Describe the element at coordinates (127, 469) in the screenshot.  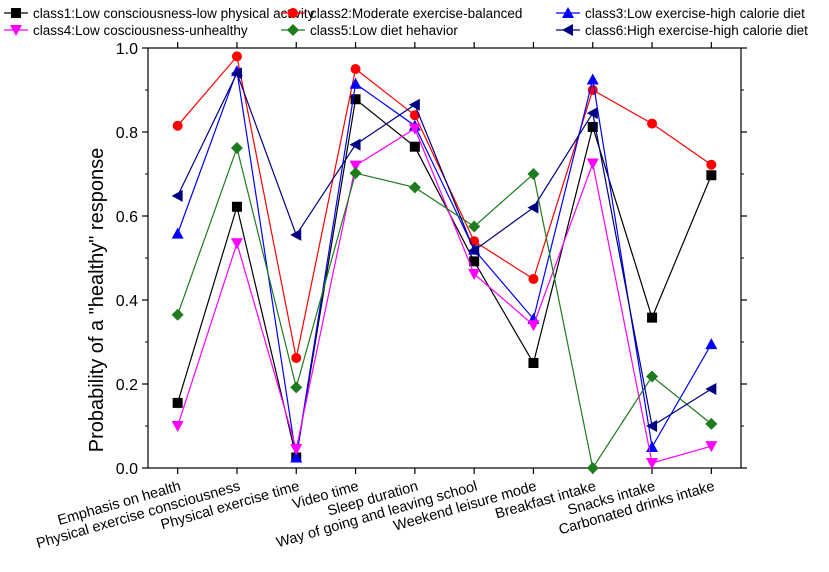
I see `y-tick-label: 0.0` at that location.